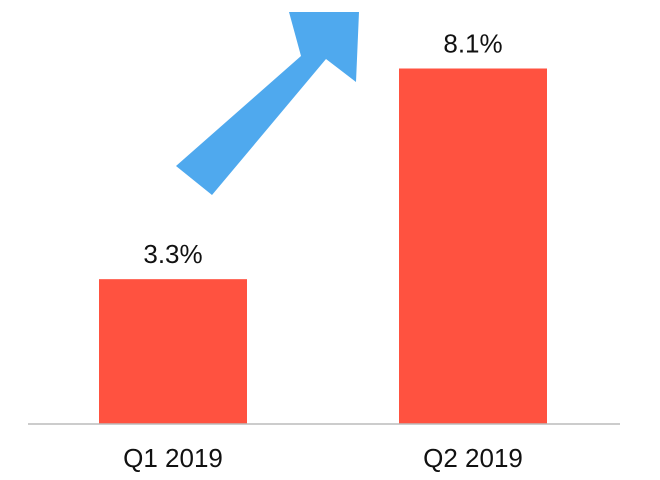  I want to click on bar-2-value-label: 8.1%, so click(472, 44).